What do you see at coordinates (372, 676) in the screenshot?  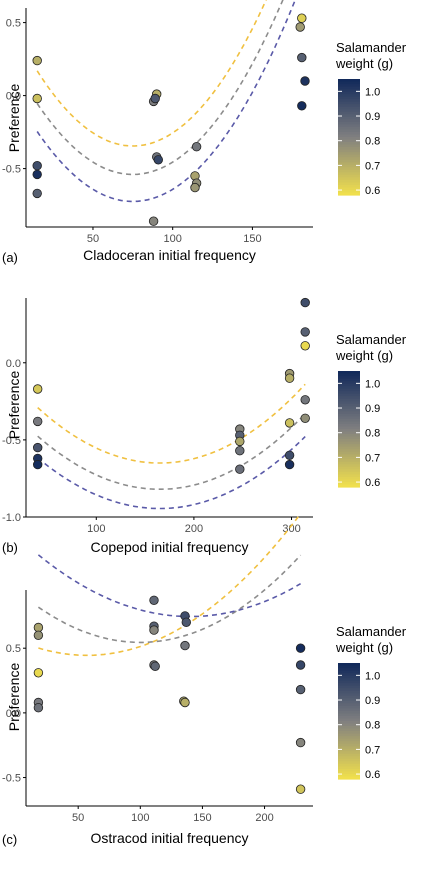 I see `colorbar-tick-label: 1.0` at bounding box center [372, 676].